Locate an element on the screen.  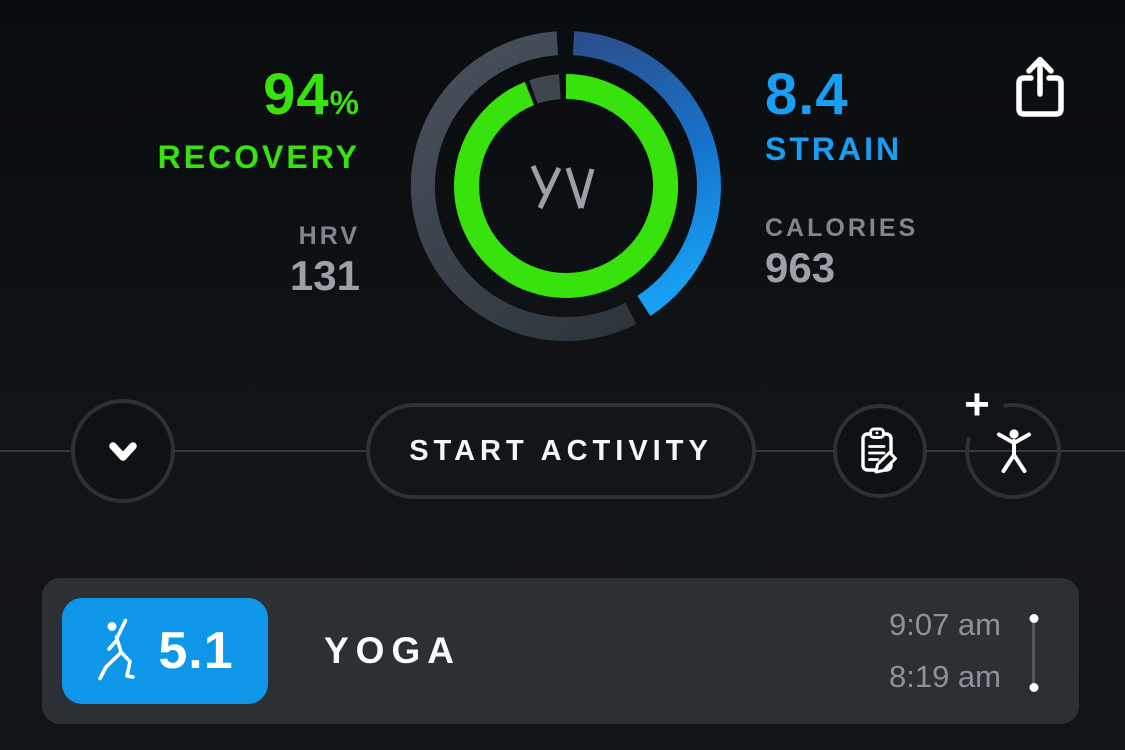
strain-value: 8.4 is located at coordinates (807, 94).